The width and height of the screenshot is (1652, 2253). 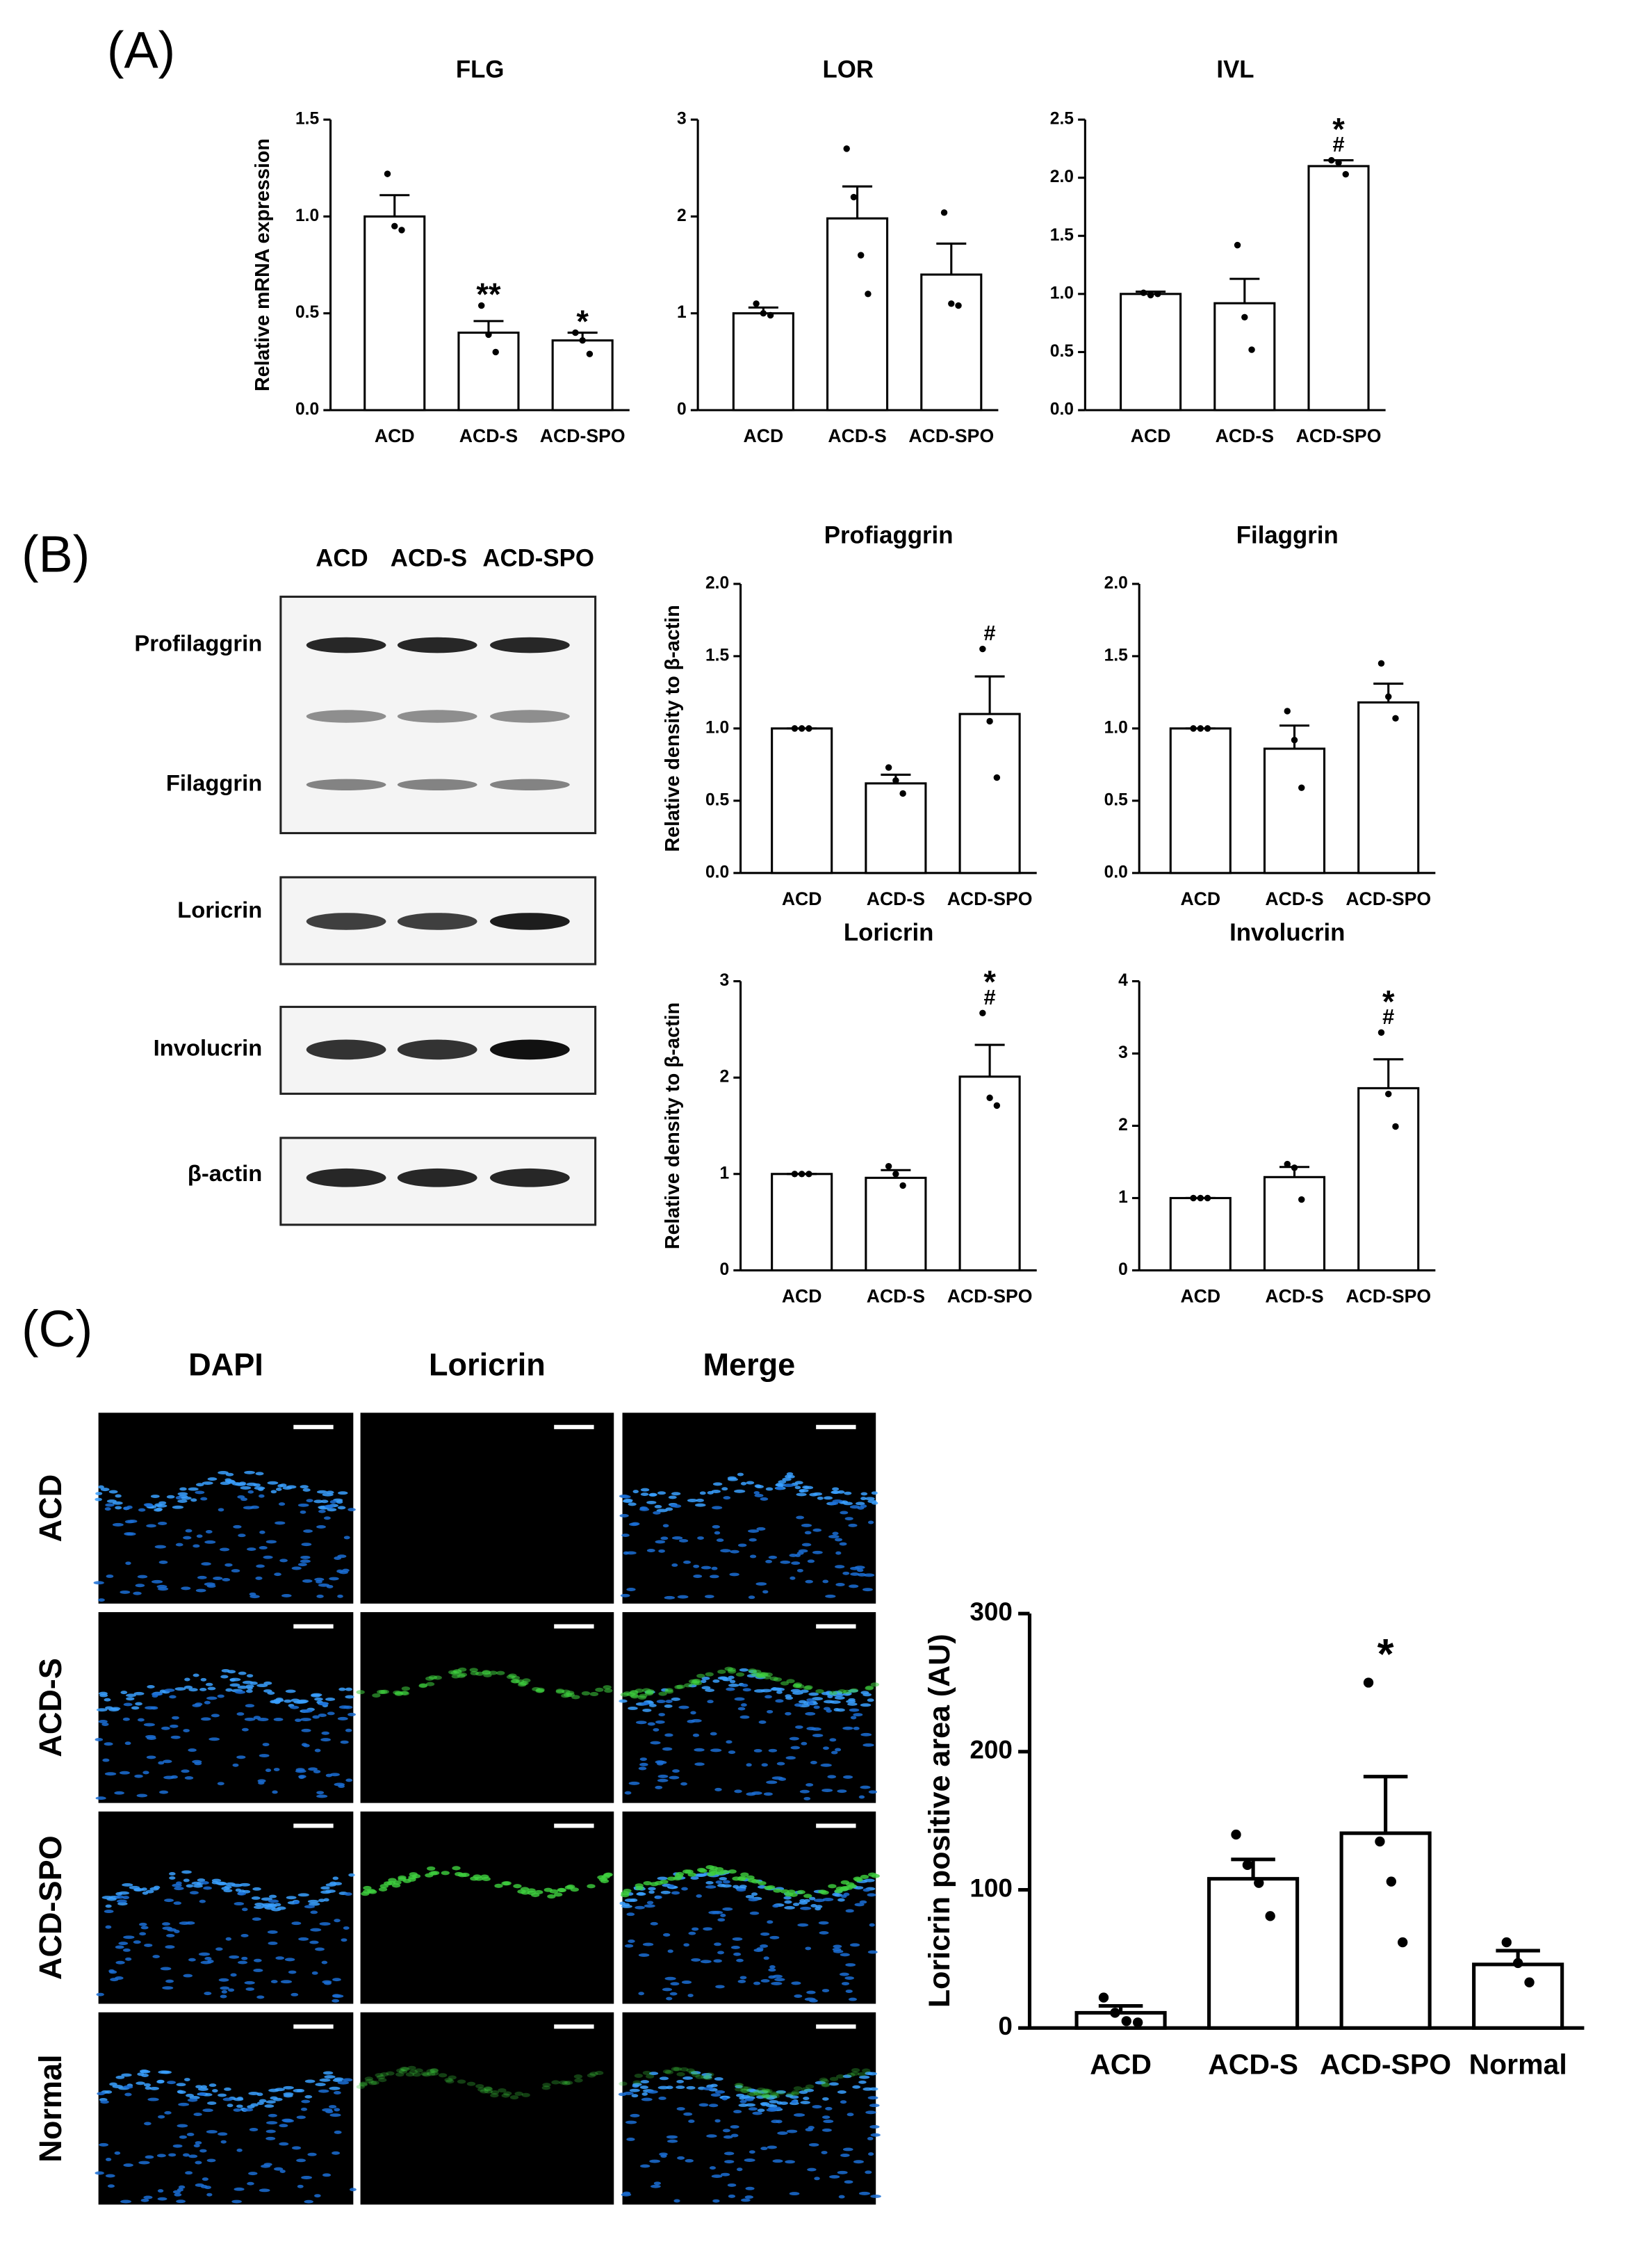 What do you see at coordinates (1120, 2008) in the screenshot?
I see `error-bar` at bounding box center [1120, 2008].